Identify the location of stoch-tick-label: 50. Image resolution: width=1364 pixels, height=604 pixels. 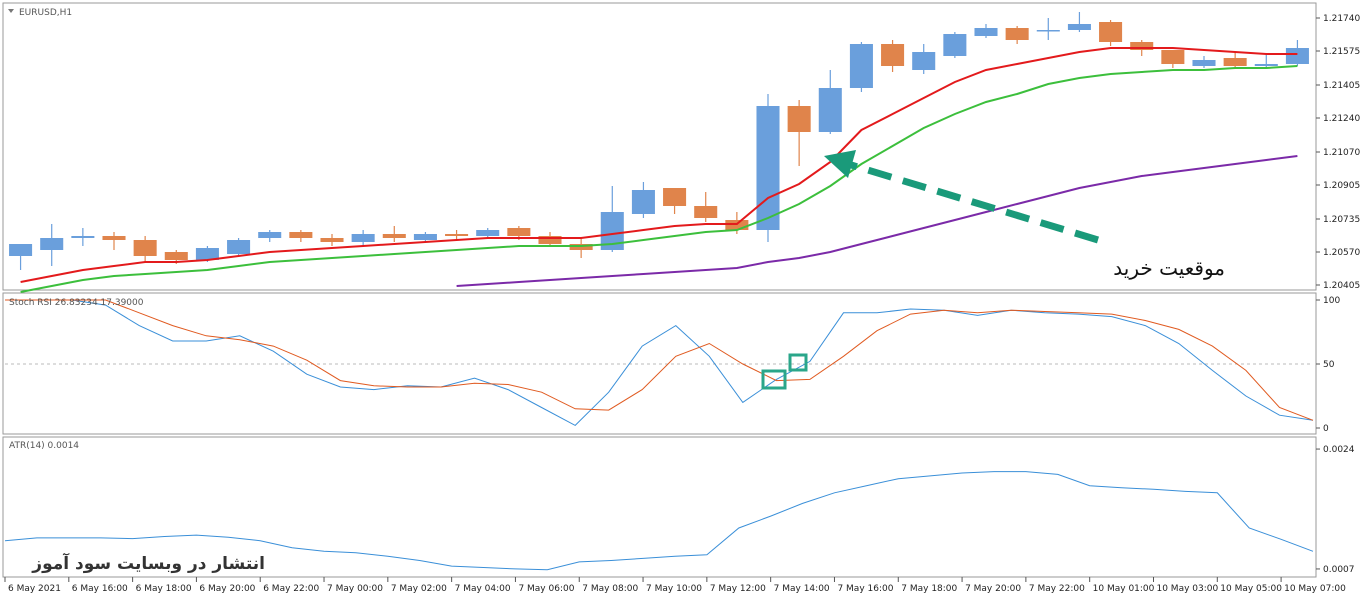
(1329, 365).